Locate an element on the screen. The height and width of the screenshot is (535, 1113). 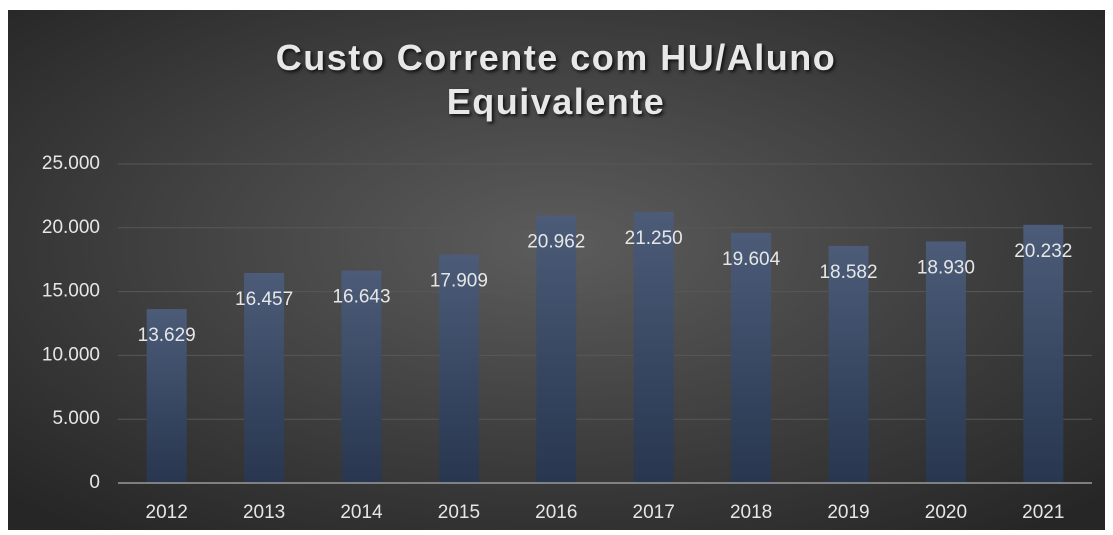
x-tick-label: 2020 is located at coordinates (946, 512).